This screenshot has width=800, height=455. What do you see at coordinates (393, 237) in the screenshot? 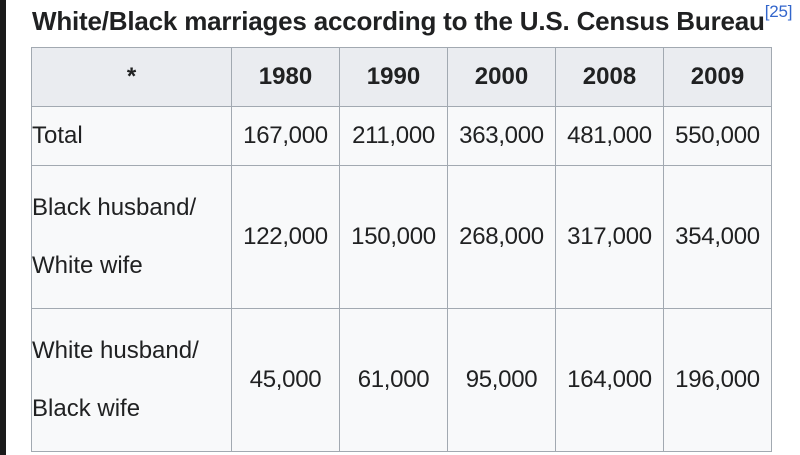
I see `value-cell: 150,000` at bounding box center [393, 237].